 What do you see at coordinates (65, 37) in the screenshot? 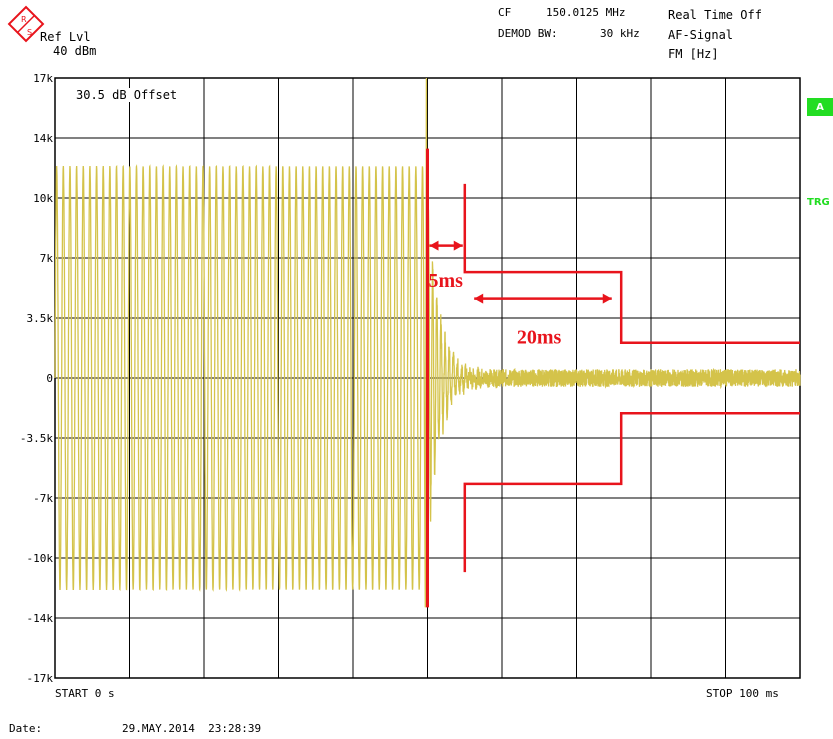
I see `ref-level-label: Ref Lvl` at bounding box center [65, 37].